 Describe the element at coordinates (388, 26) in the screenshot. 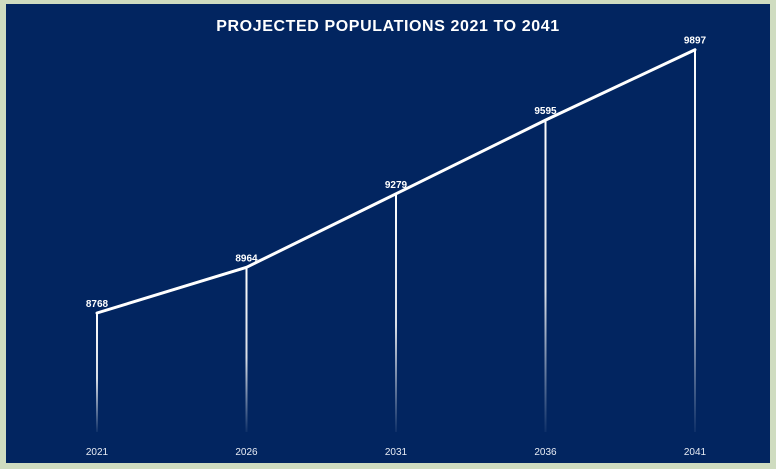

I see `chart-title: PROJECTED POPULATIONS 2021 TO 2041` at that location.